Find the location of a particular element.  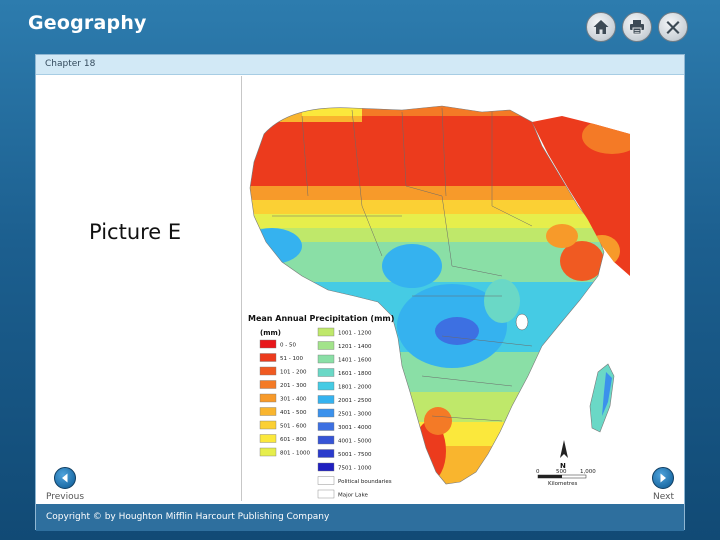

print-button is located at coordinates (637, 27).